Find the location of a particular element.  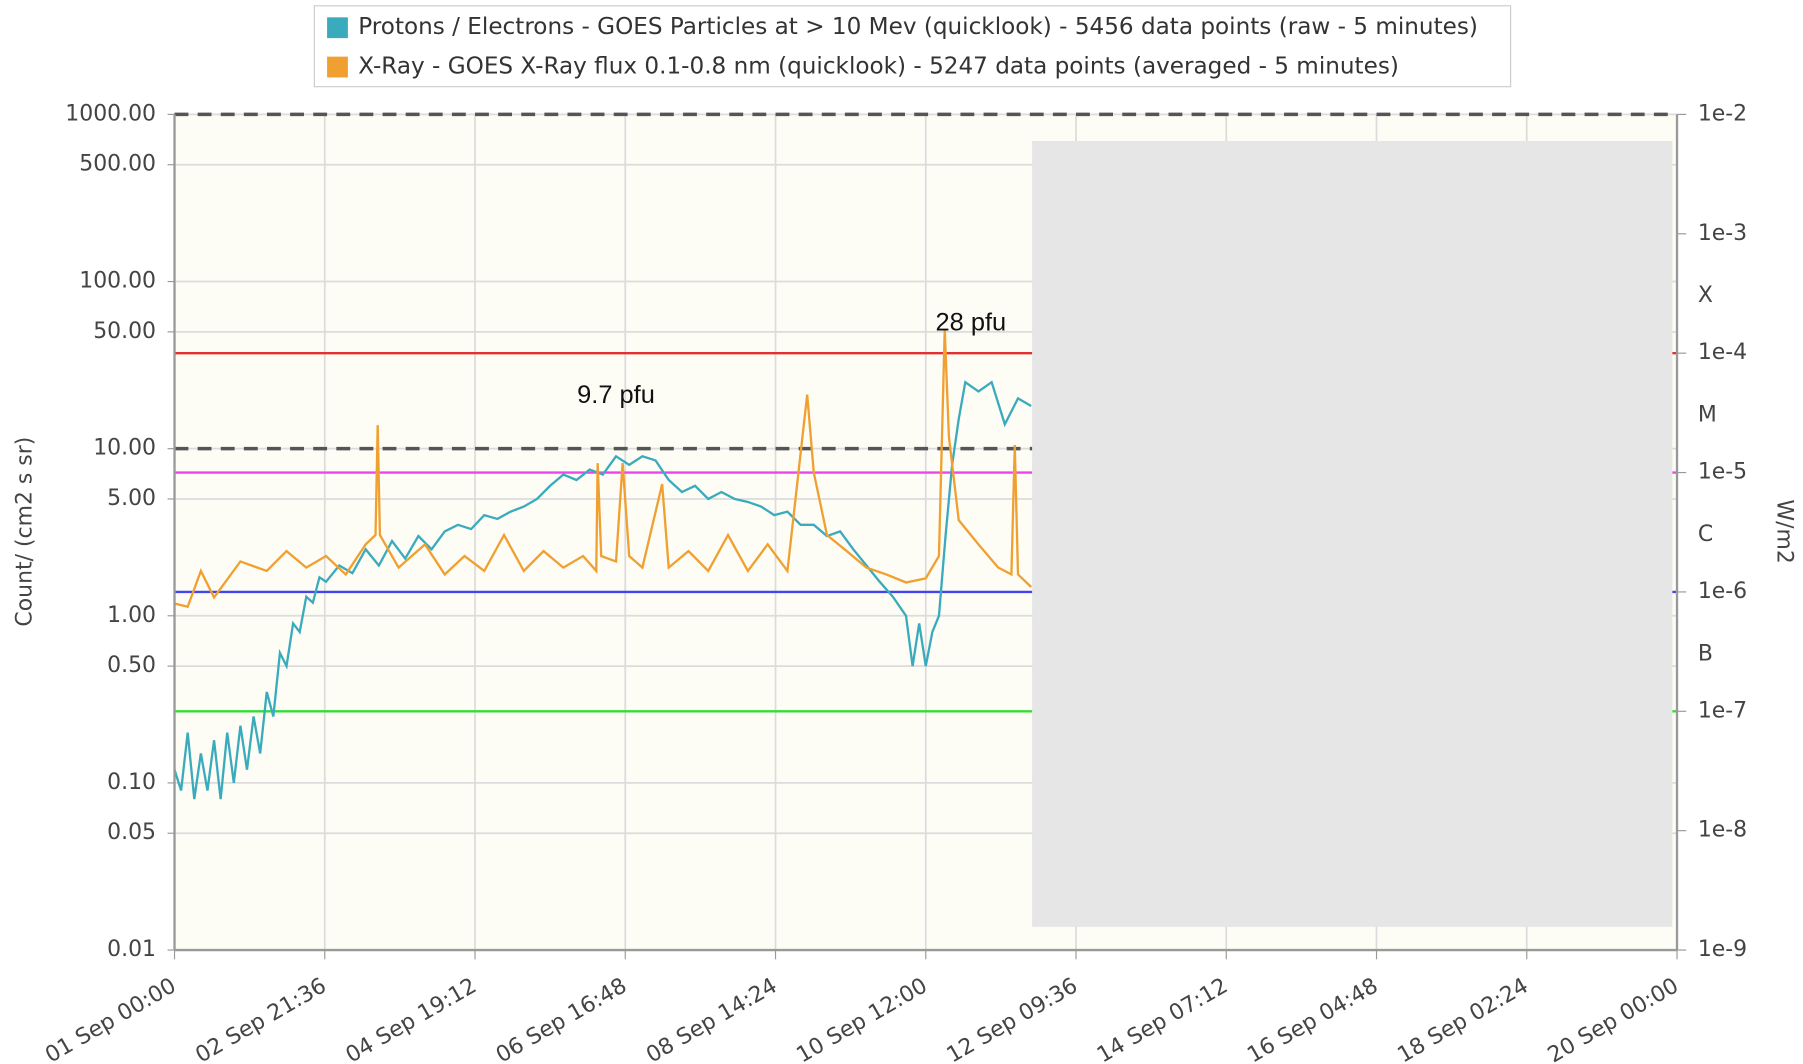

y-tick-label: 0.01 is located at coordinates (131, 949).